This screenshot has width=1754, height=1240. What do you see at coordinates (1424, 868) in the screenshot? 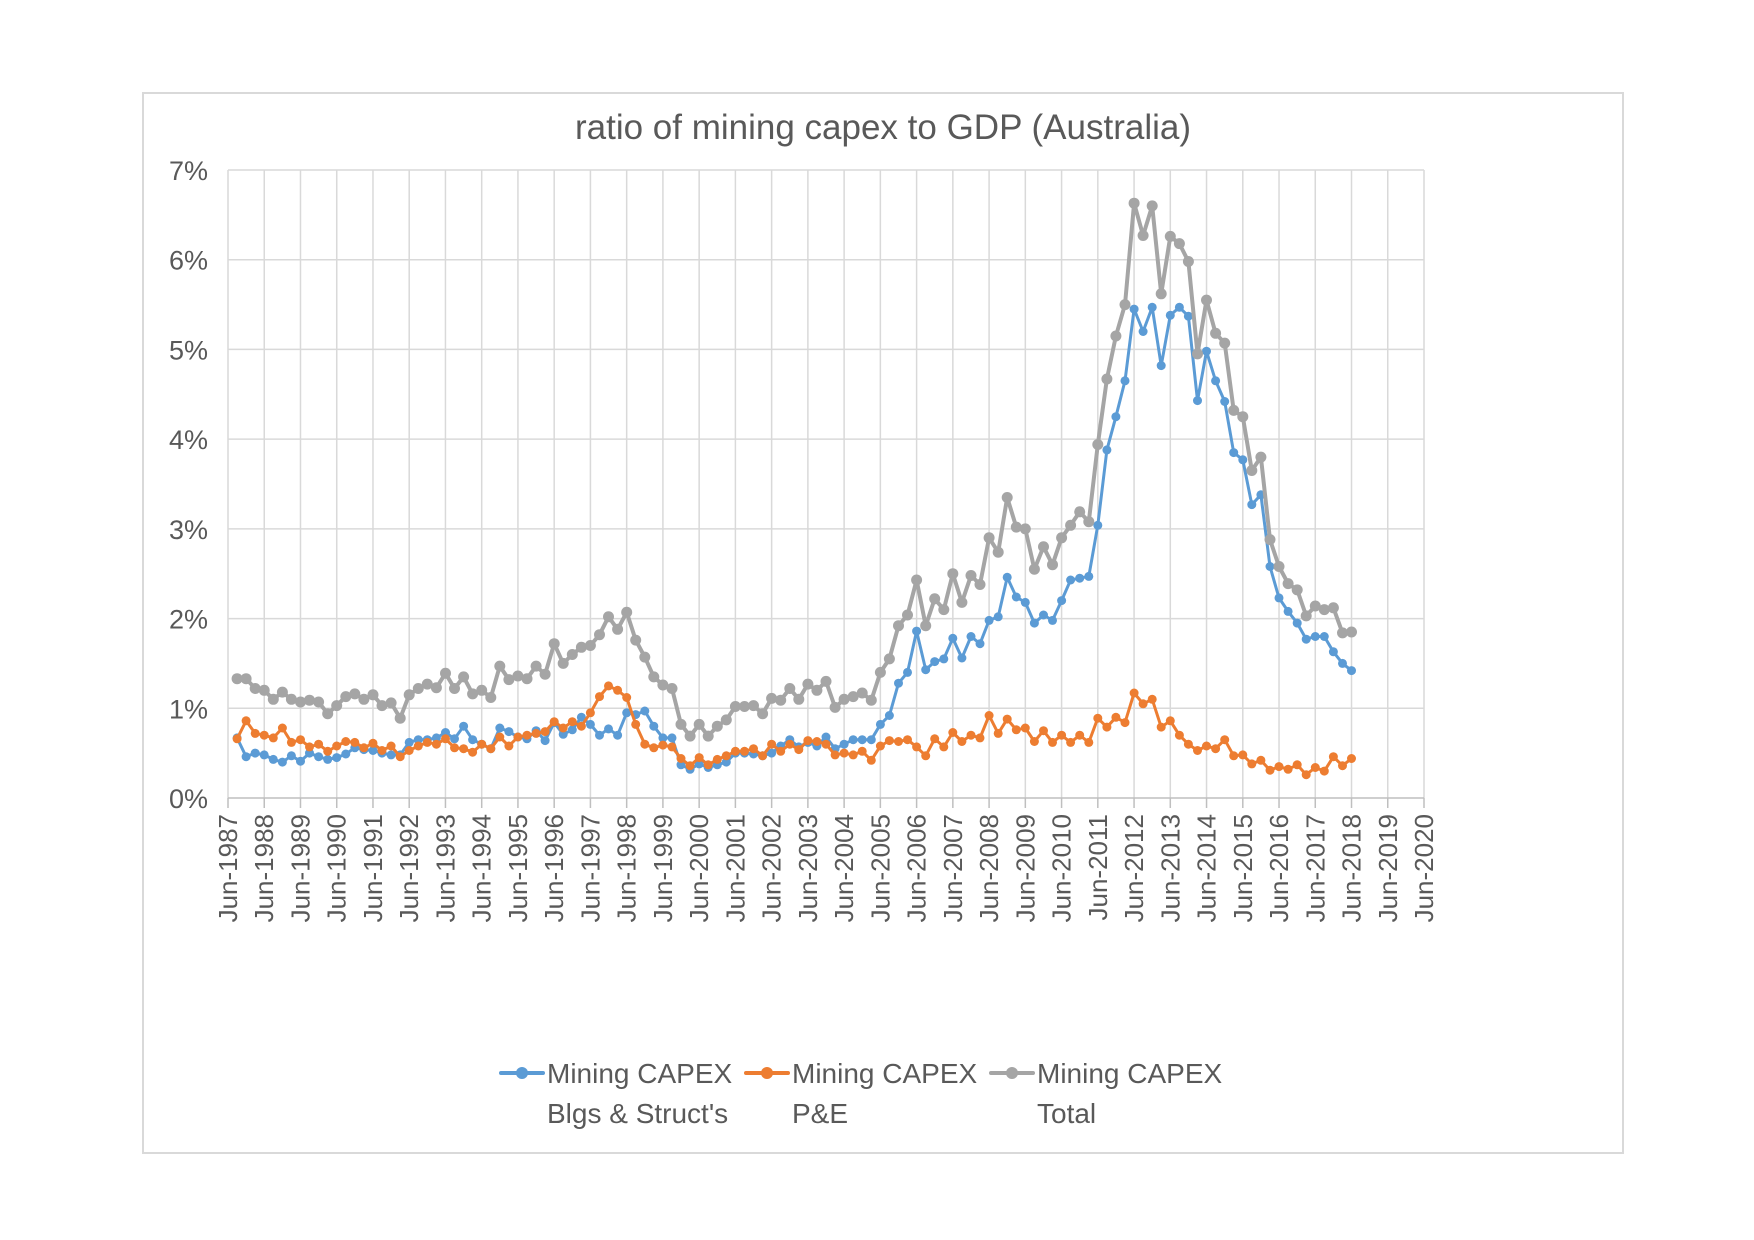
I see `x-tick-label: Jun-2020` at bounding box center [1424, 868].